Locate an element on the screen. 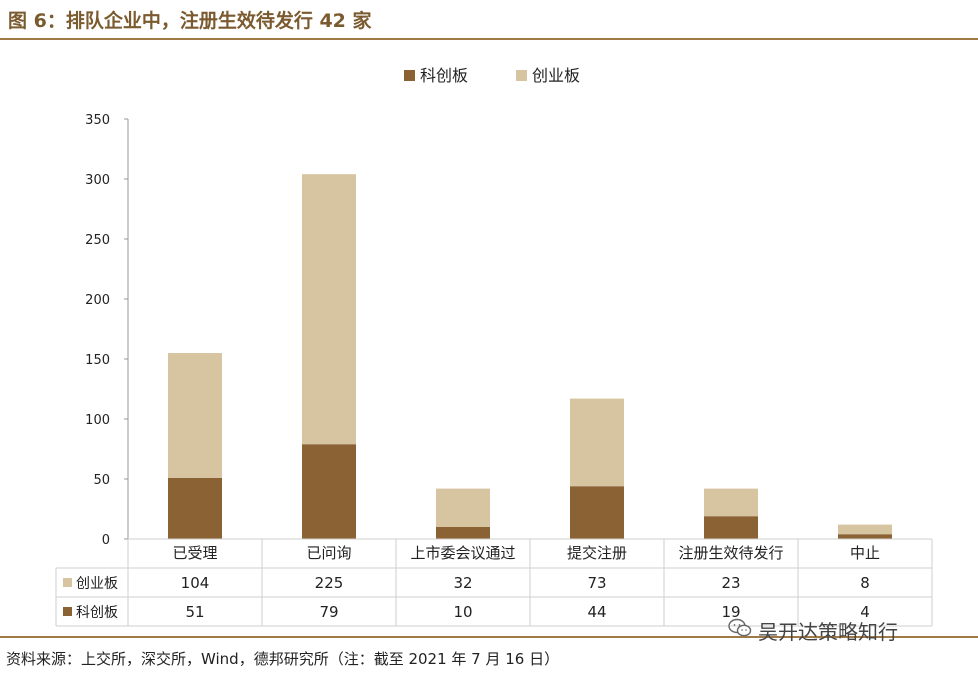 This screenshot has height=677, width=978. table-value: 73 is located at coordinates (596, 583).